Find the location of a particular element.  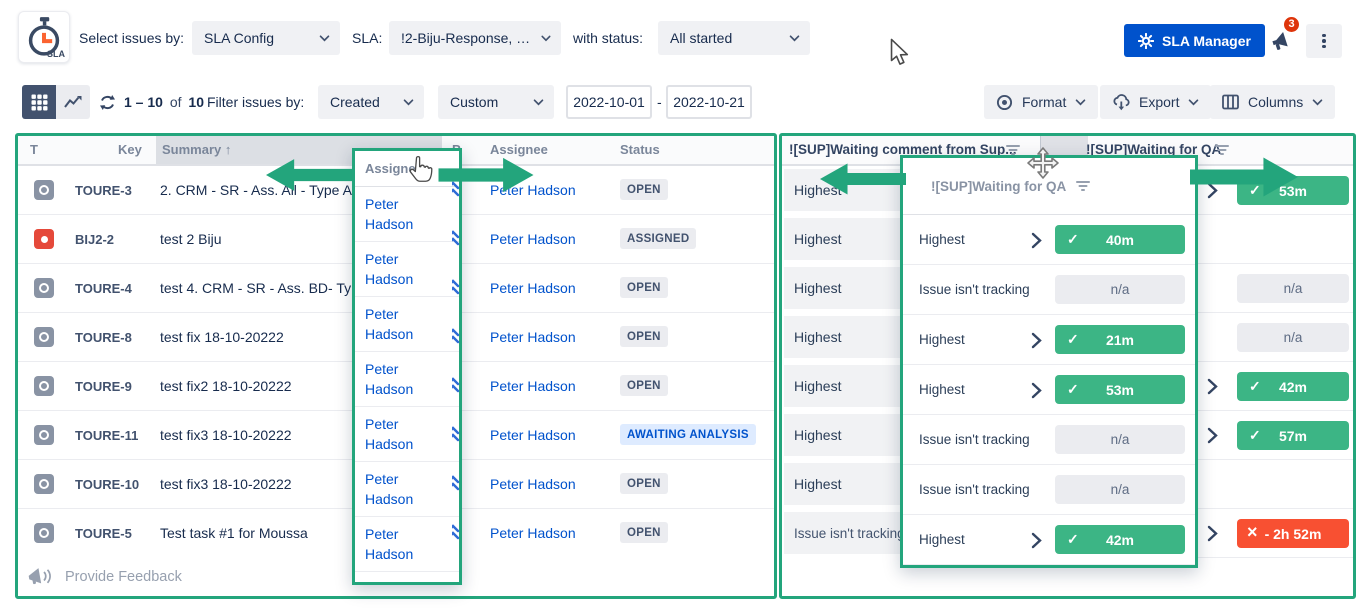

status-badge: AWAITING ANALYSIS is located at coordinates (688, 434).